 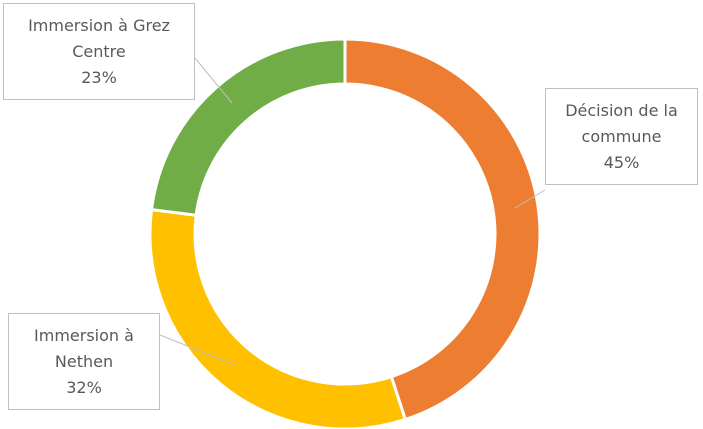 What do you see at coordinates (84, 387) in the screenshot?
I see `value-label: 32%` at bounding box center [84, 387].